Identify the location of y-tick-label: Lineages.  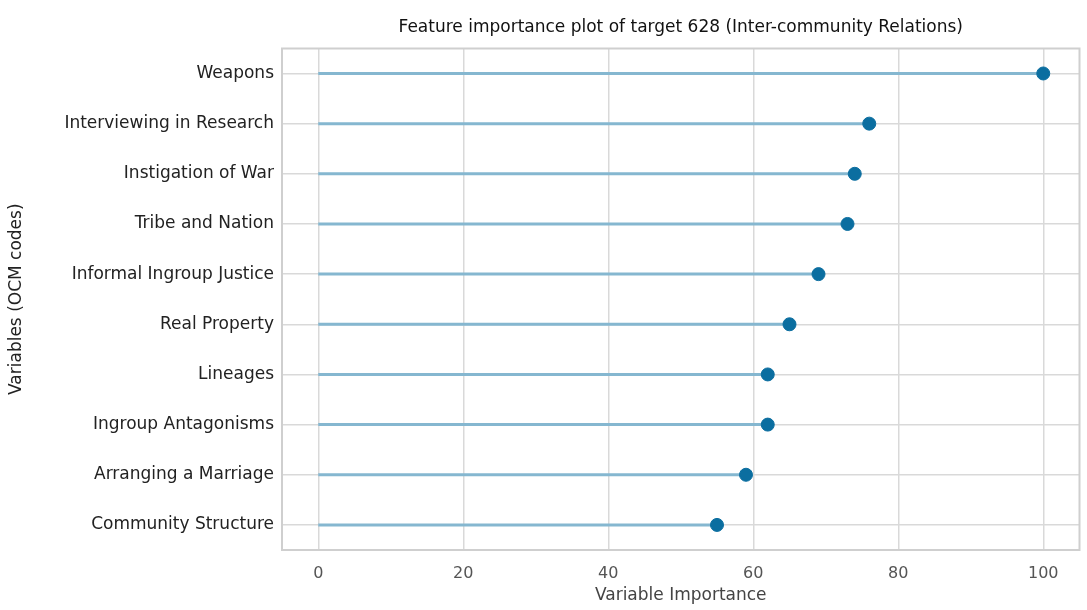
(236, 372).